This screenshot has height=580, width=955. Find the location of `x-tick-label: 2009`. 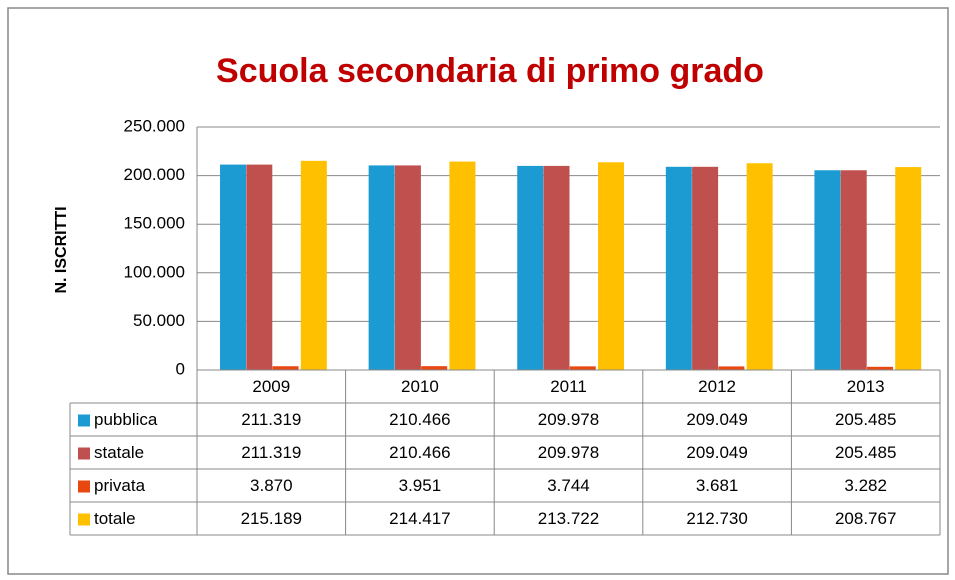

x-tick-label: 2009 is located at coordinates (271, 386).